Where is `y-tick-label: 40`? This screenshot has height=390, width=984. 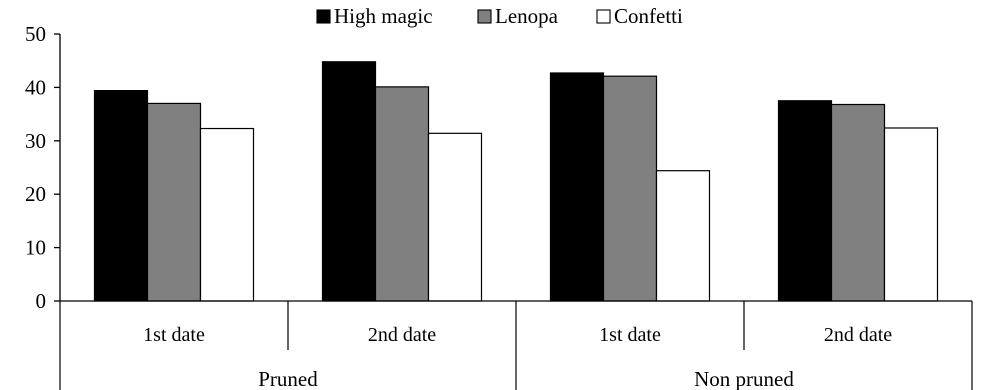
y-tick-label: 40 is located at coordinates (35, 87).